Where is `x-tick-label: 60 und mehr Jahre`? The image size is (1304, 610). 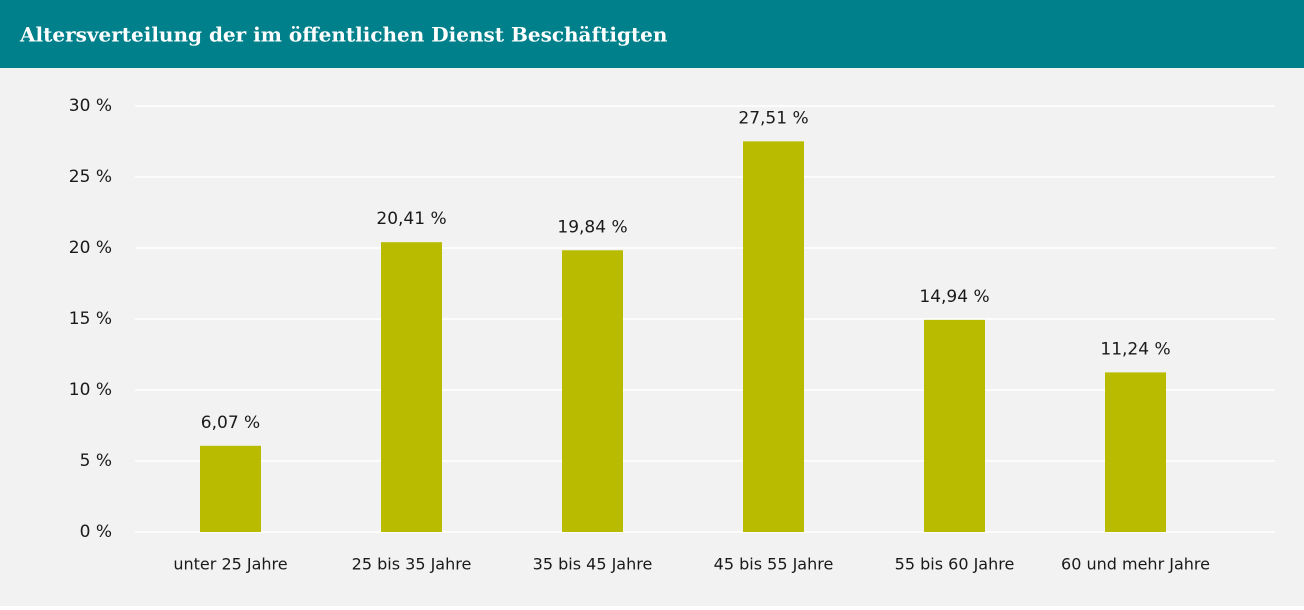 x-tick-label: 60 und mehr Jahre is located at coordinates (1135, 564).